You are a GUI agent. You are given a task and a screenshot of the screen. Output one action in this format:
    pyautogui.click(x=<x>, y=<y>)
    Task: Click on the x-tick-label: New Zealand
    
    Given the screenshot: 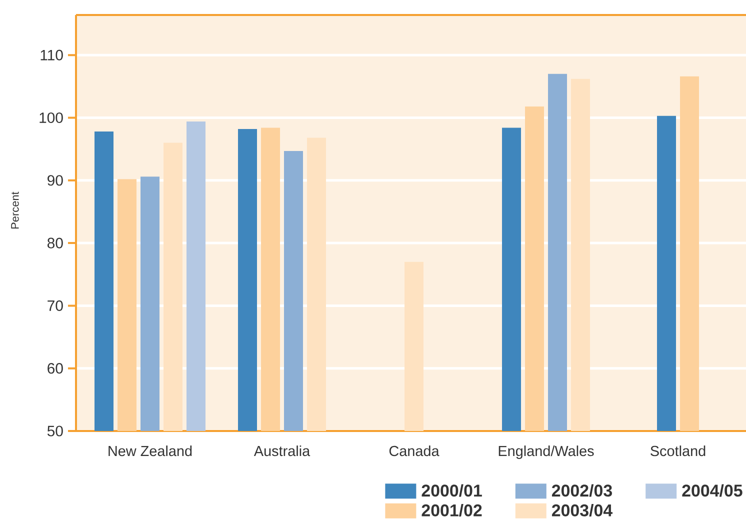 What is the action you would take?
    pyautogui.click(x=150, y=451)
    